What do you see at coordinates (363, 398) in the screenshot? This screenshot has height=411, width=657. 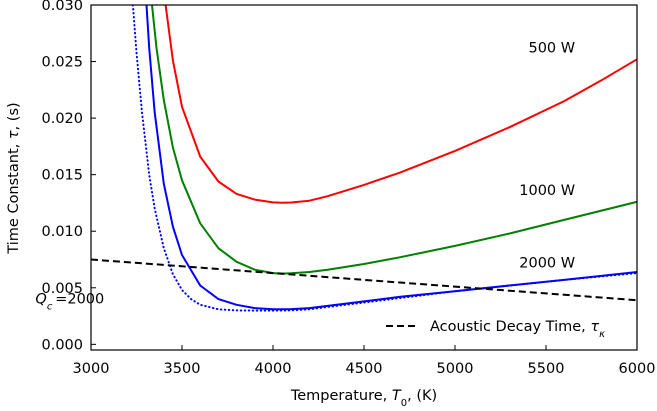 I see `x-axis-label: Temperature, T0, (K)` at bounding box center [363, 398].